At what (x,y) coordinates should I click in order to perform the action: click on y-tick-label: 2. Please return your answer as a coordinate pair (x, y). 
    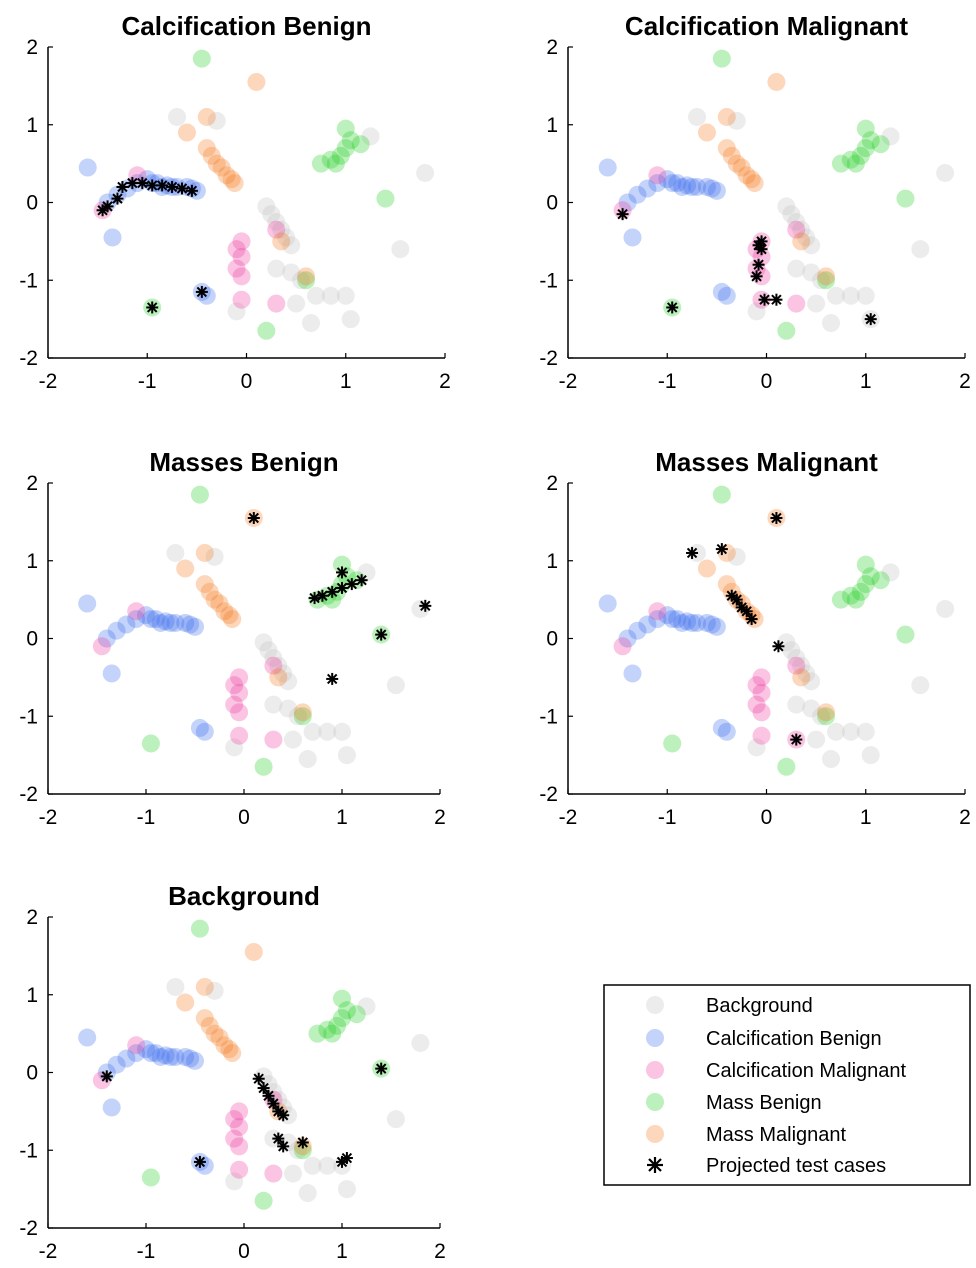
    Looking at the image, I should click on (552, 47).